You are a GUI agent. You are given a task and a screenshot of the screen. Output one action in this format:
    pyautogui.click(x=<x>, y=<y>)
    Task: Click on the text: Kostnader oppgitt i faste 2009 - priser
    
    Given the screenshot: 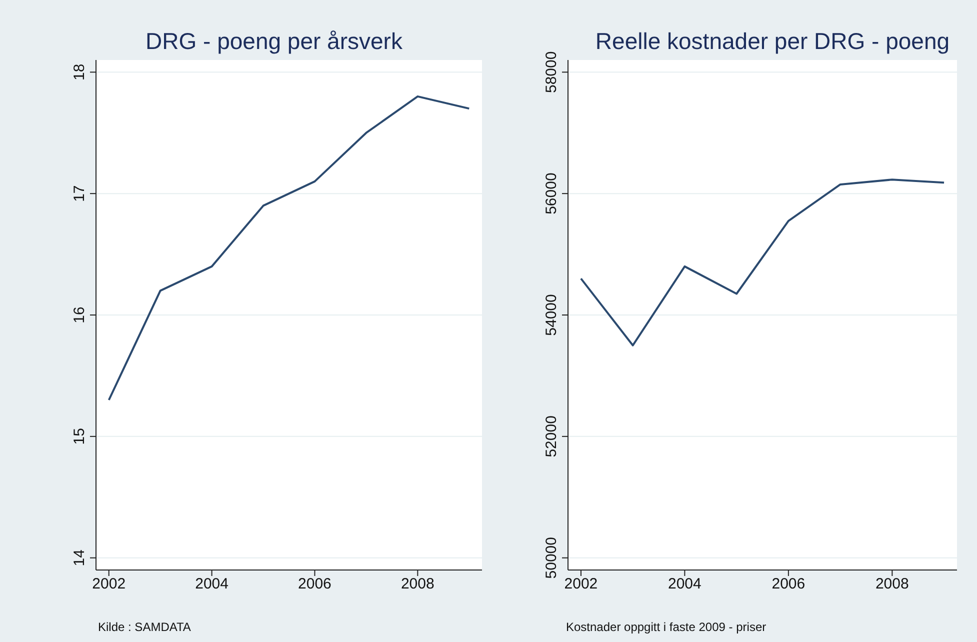 What is the action you would take?
    pyautogui.click(x=666, y=627)
    